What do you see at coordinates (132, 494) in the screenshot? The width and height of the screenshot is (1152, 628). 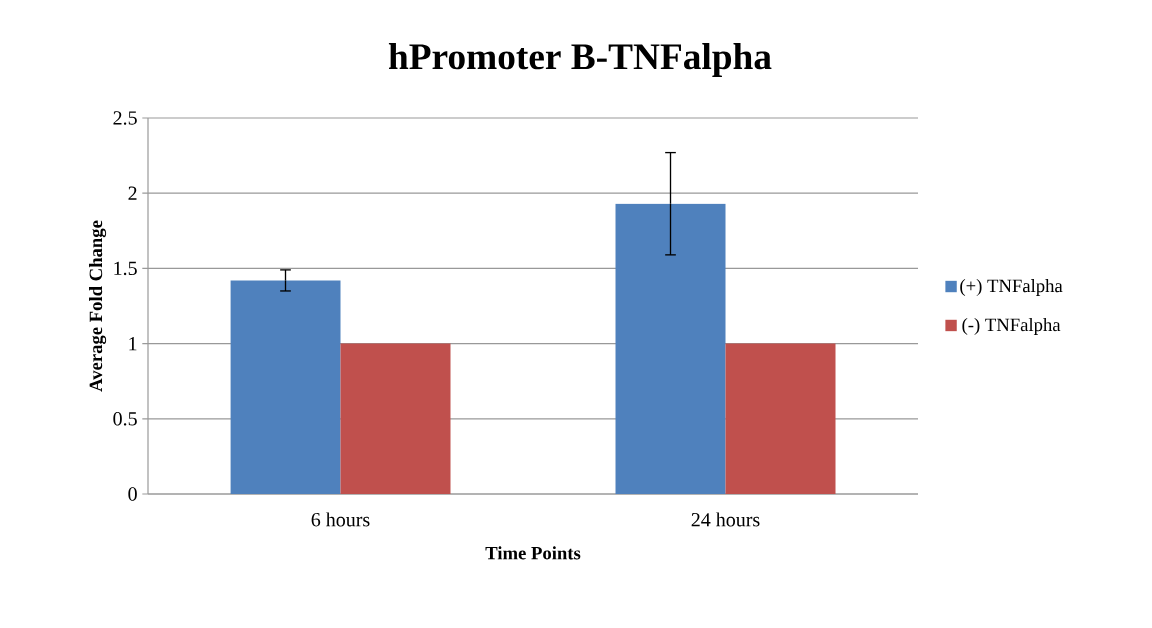 I see `y-tick-label: 0` at bounding box center [132, 494].